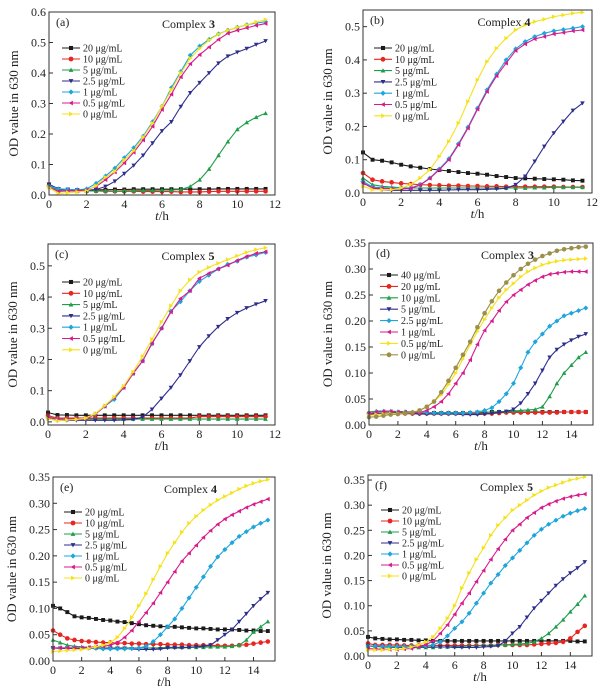 This screenshot has height=690, width=606. What do you see at coordinates (513, 665) in the screenshot?
I see `x-tick-label: 10` at bounding box center [513, 665].